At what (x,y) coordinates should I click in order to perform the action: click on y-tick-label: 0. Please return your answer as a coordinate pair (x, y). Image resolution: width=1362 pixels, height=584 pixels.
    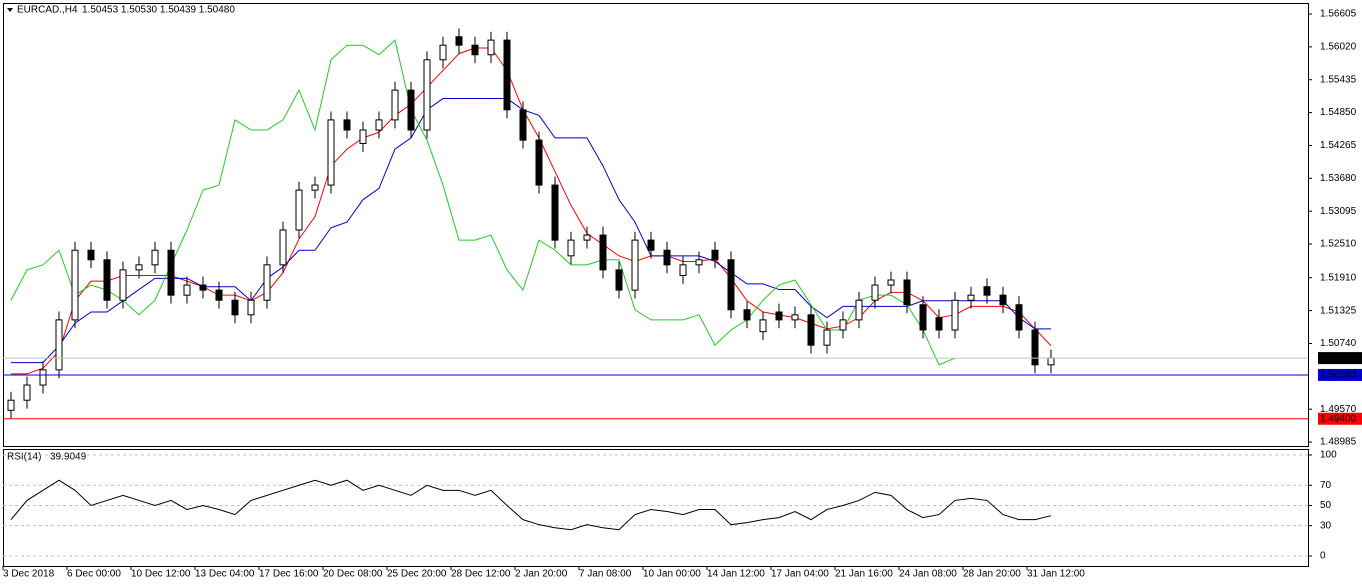
    Looking at the image, I should click on (1323, 556).